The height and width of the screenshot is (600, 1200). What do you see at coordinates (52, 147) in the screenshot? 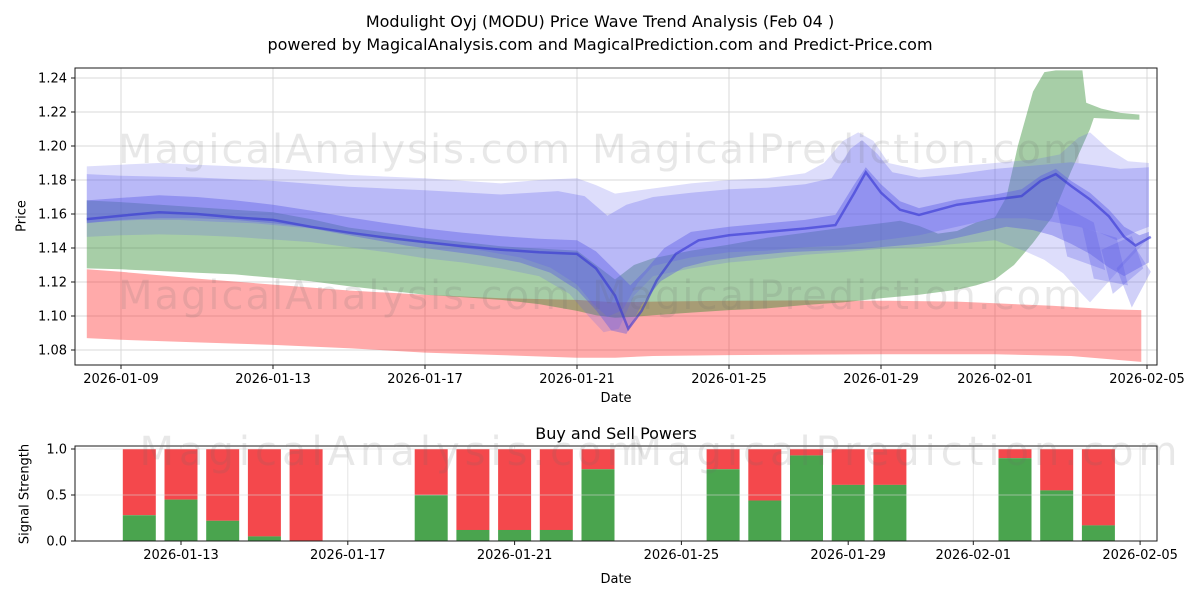
I see `y-tick-label: 1.20` at bounding box center [52, 147].